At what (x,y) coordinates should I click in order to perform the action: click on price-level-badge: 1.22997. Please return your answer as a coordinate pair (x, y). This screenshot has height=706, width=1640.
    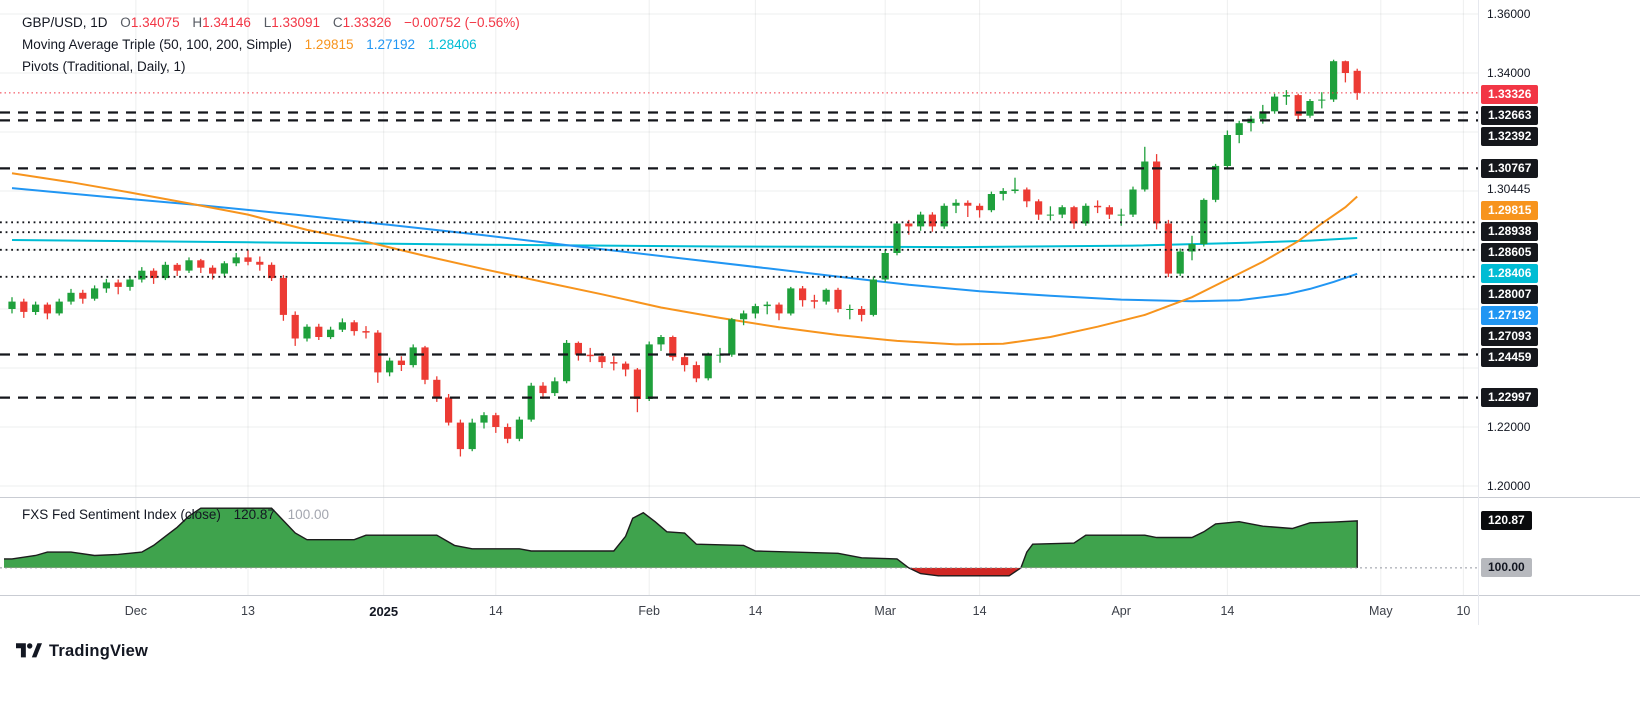
    Looking at the image, I should click on (1510, 398).